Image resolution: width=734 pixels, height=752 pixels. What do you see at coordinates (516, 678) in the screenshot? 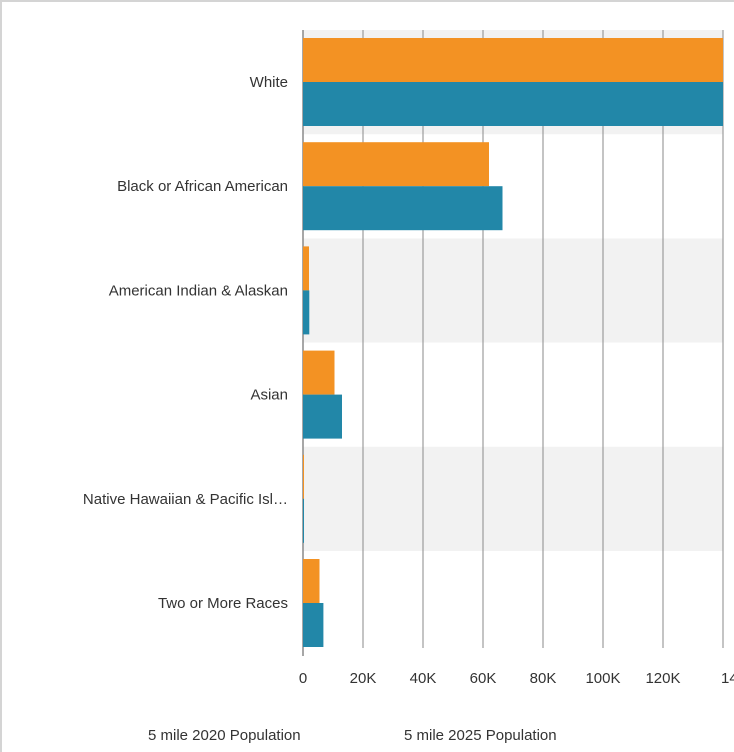
I see `x-axis-ticks: 0 20K 40K 60K 80K 100K 120K 140` at bounding box center [516, 678].